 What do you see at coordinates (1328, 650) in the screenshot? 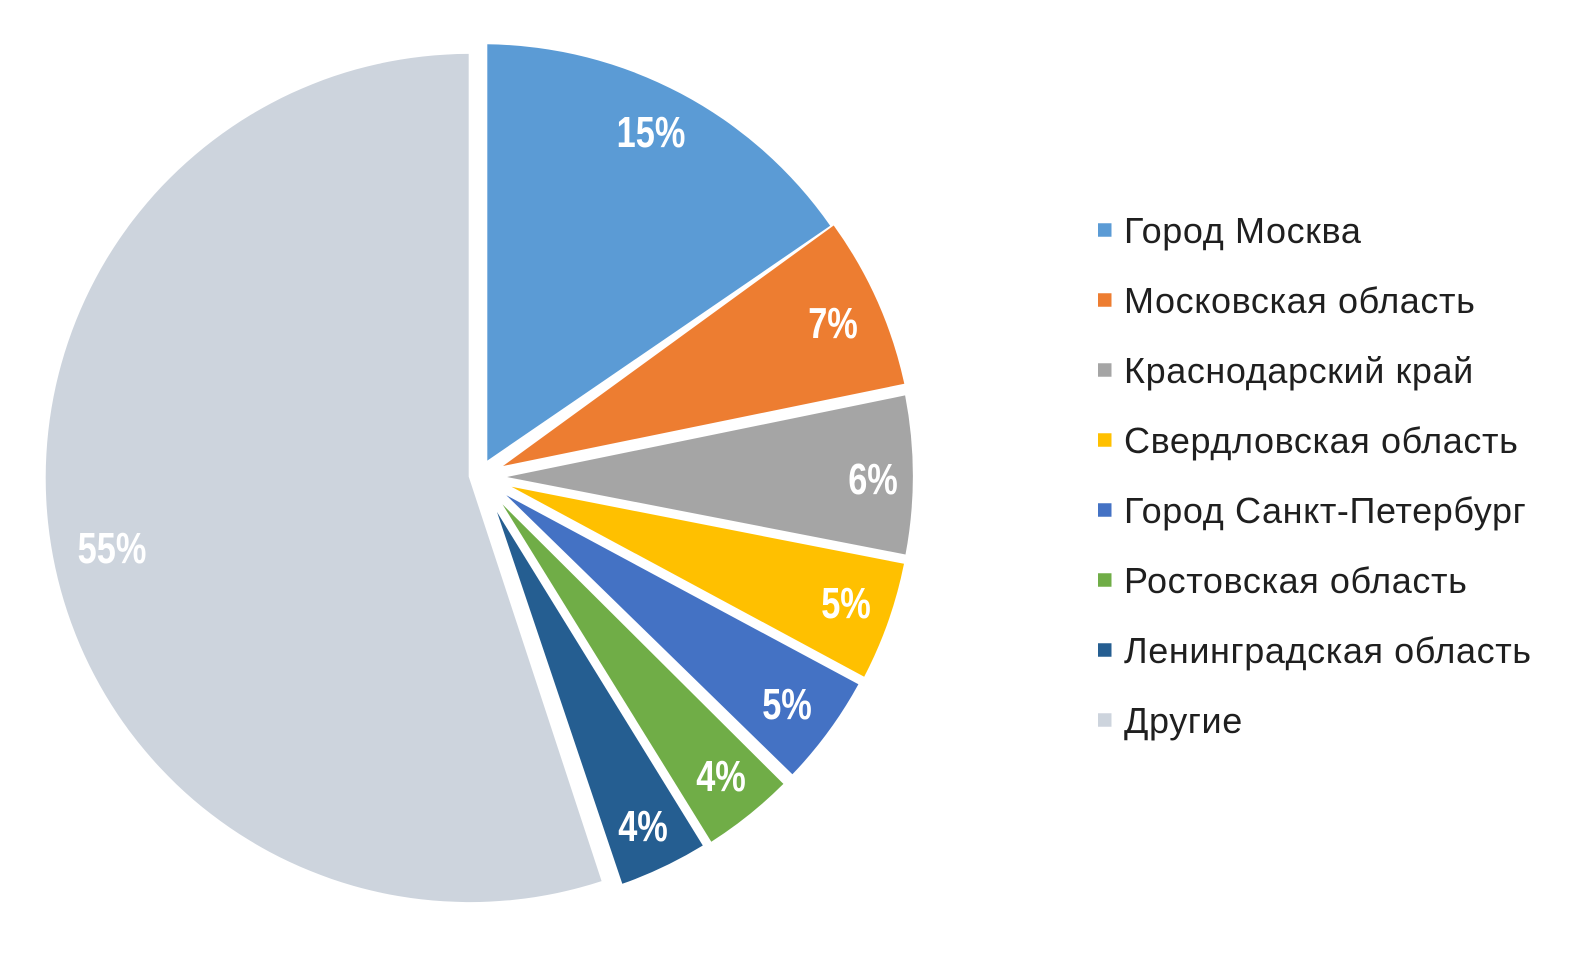
I see `svg-text: Ленинградская область` at bounding box center [1328, 650].